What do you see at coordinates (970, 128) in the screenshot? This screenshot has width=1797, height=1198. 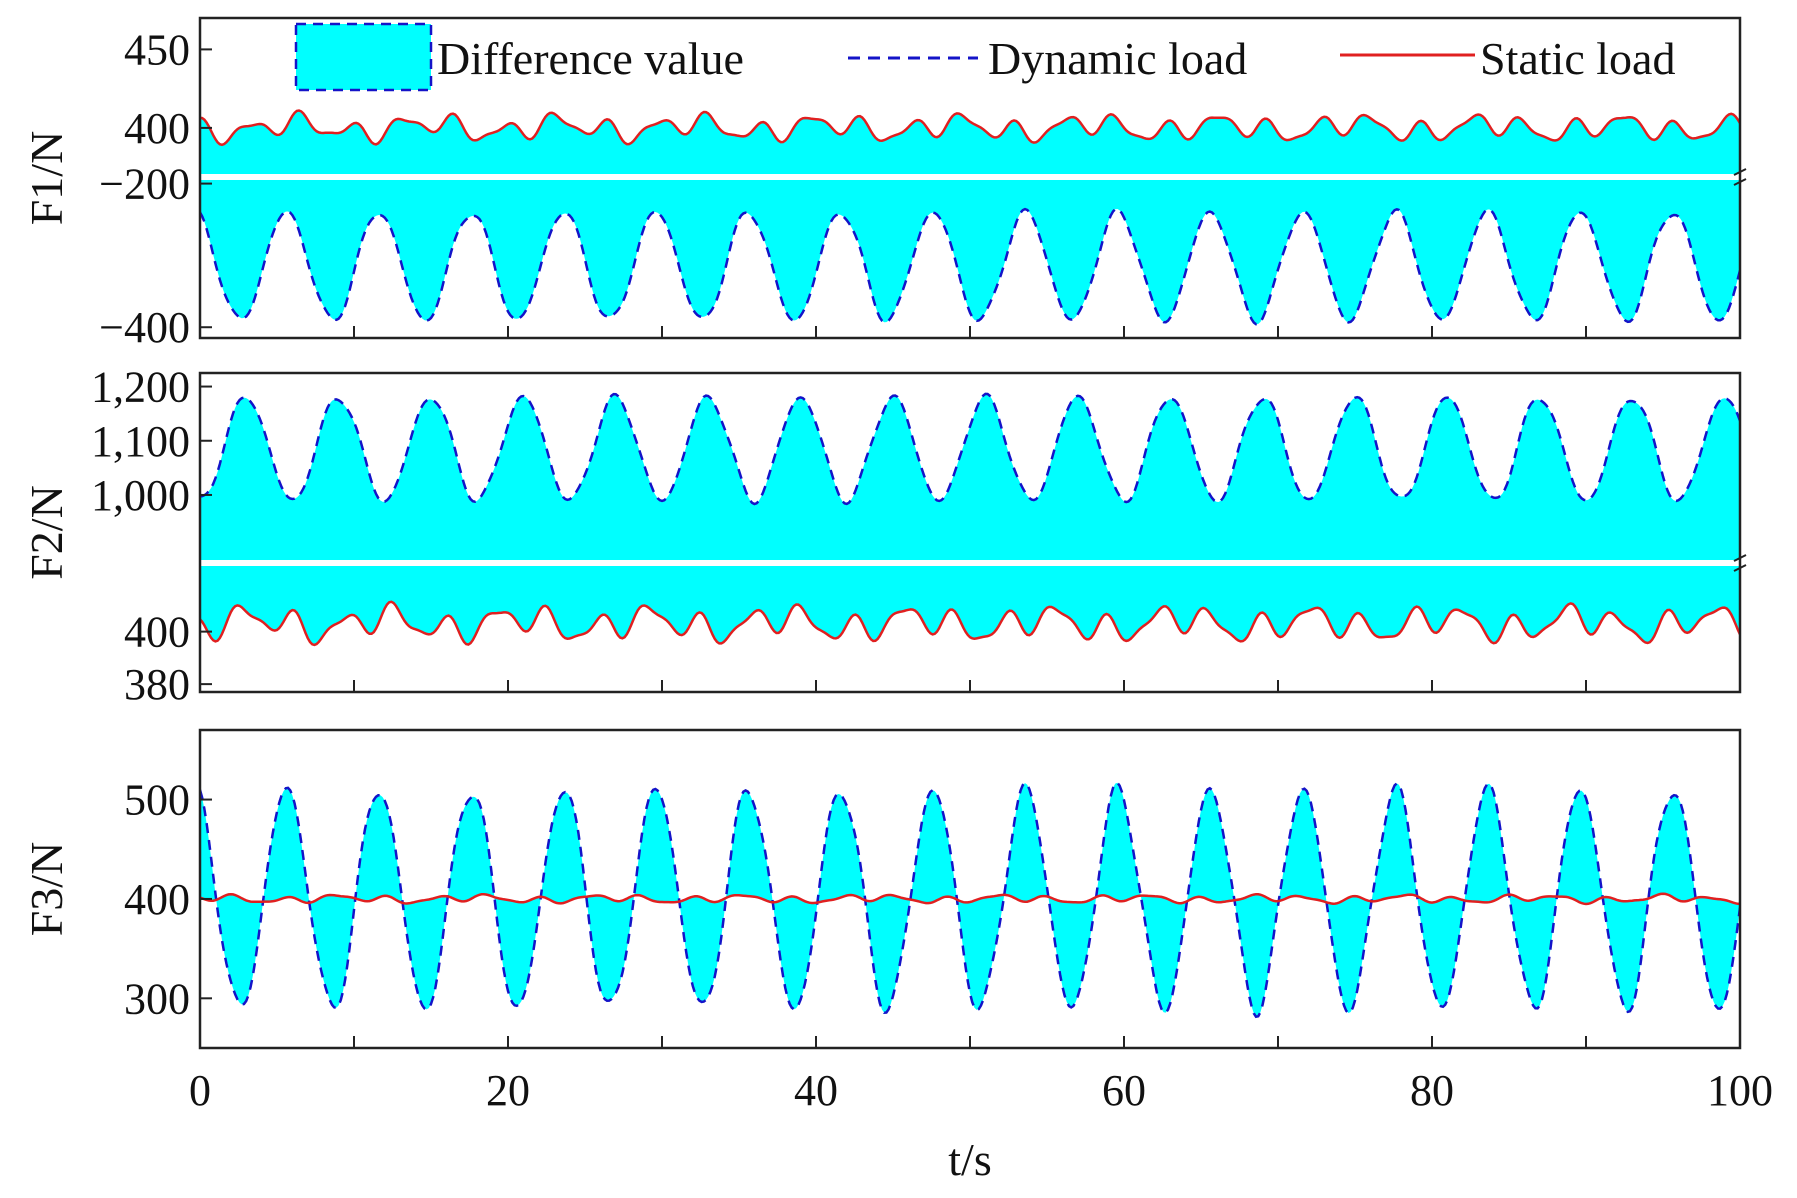 I see `panel-1-static-load-line` at bounding box center [970, 128].